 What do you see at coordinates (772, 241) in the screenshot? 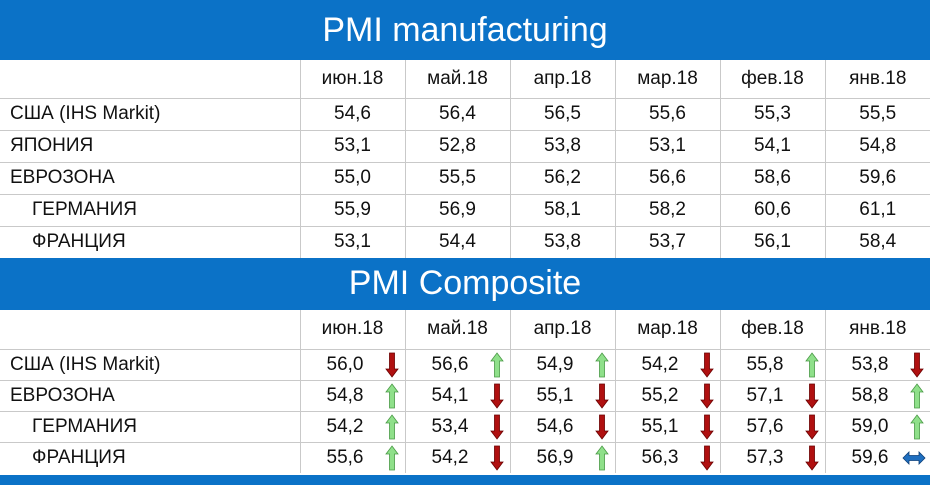
I see `value-cell: 56,1` at bounding box center [772, 241].